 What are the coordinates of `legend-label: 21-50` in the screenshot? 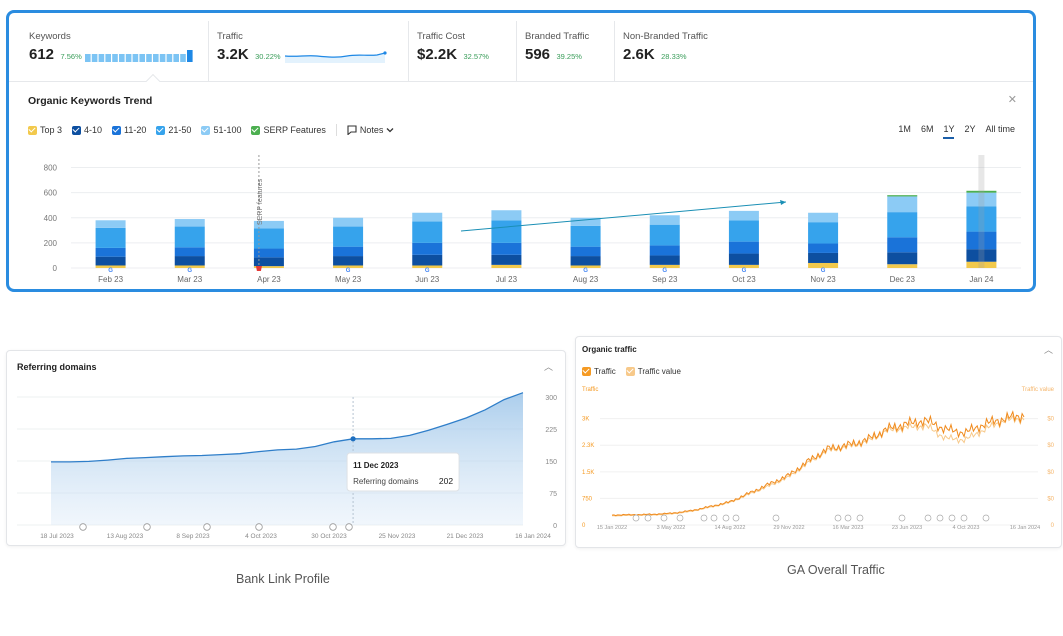 It's located at (180, 130).